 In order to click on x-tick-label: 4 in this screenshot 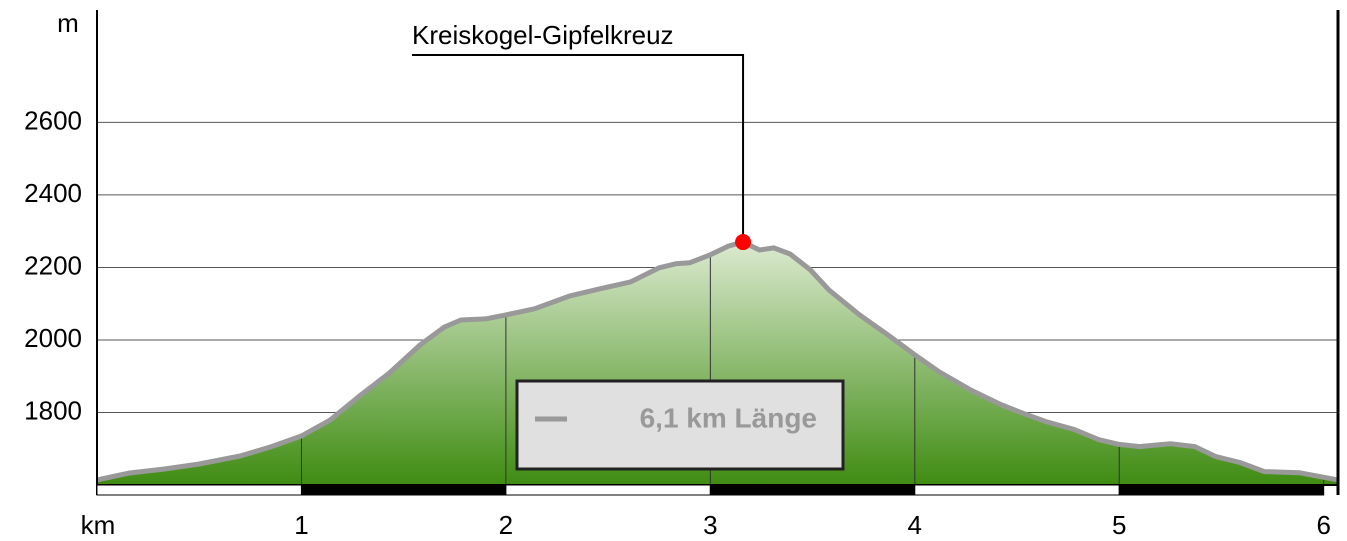, I will do `click(915, 525)`.